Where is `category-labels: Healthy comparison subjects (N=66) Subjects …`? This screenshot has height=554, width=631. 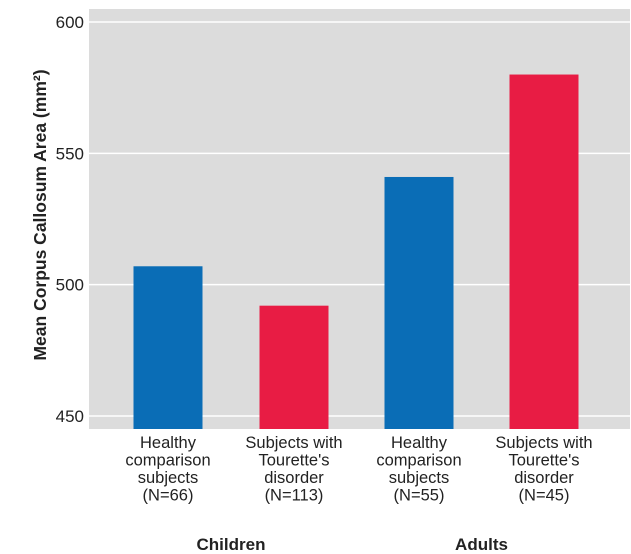 category-labels: Healthy comparison subjects (N=66) Subjects … is located at coordinates (358, 469).